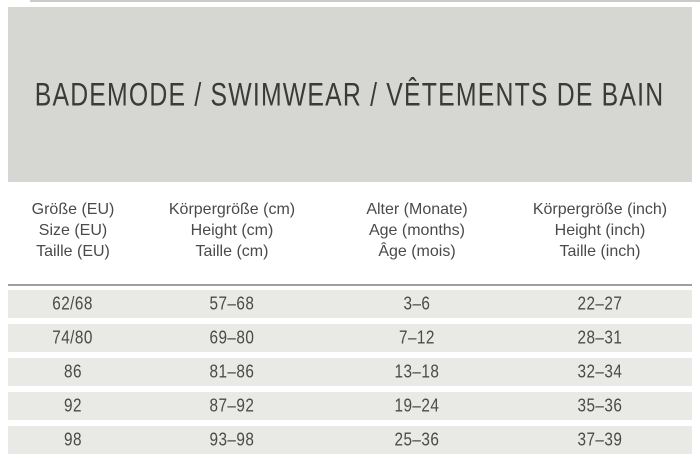 This screenshot has width=700, height=465. I want to click on header-line-de: Körpergröße (inch), so click(600, 209).